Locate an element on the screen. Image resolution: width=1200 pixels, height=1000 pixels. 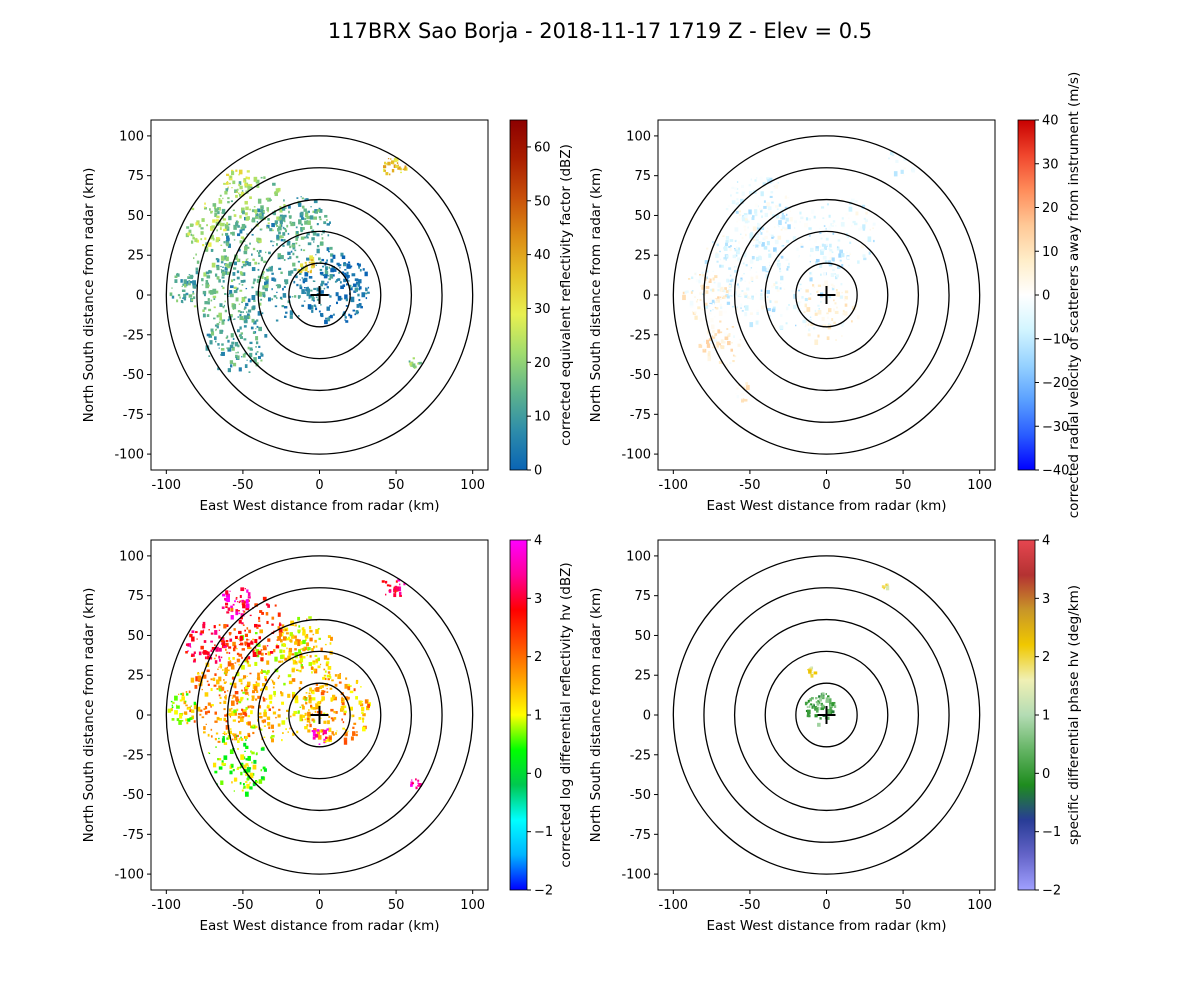
plot-area is located at coordinates (319, 295).